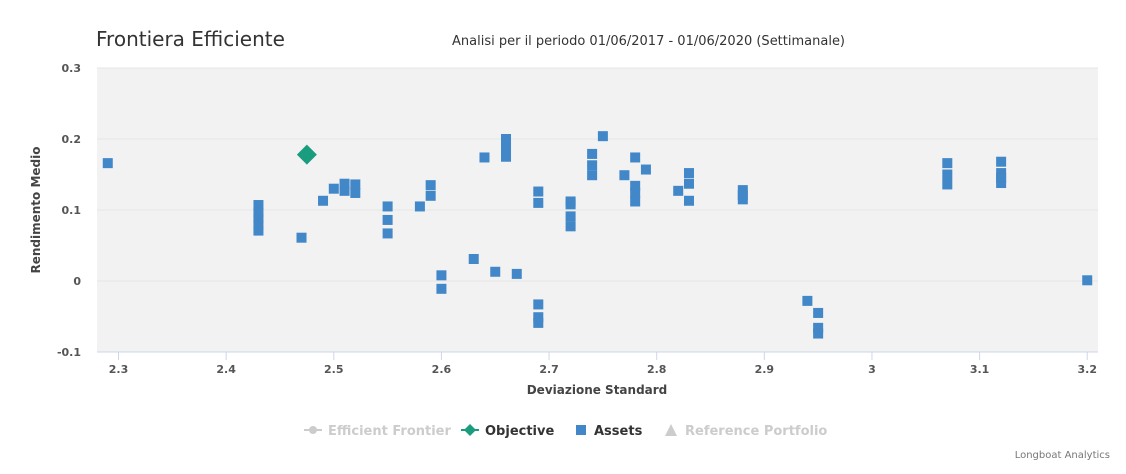  I want to click on y-tick-label: 0.2, so click(72, 139).